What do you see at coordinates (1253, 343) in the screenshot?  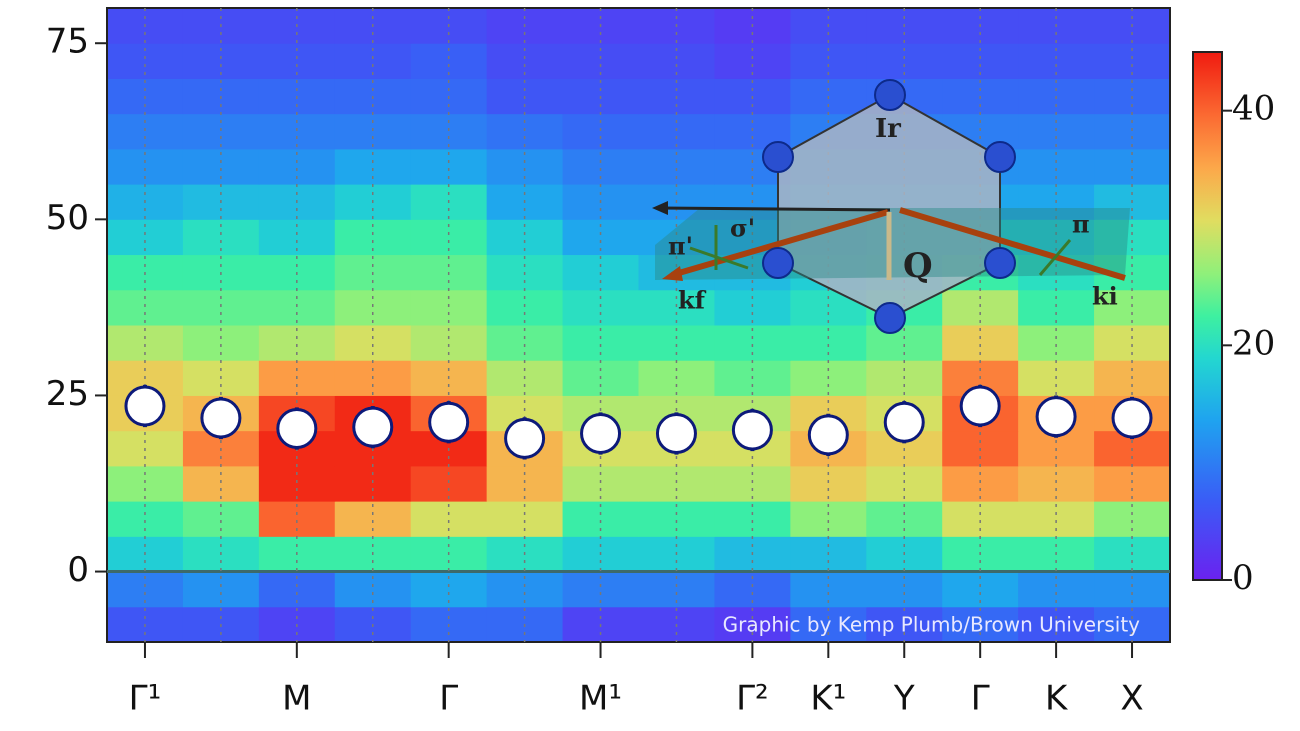 I see `colorbar-tick-label: 20` at bounding box center [1253, 343].